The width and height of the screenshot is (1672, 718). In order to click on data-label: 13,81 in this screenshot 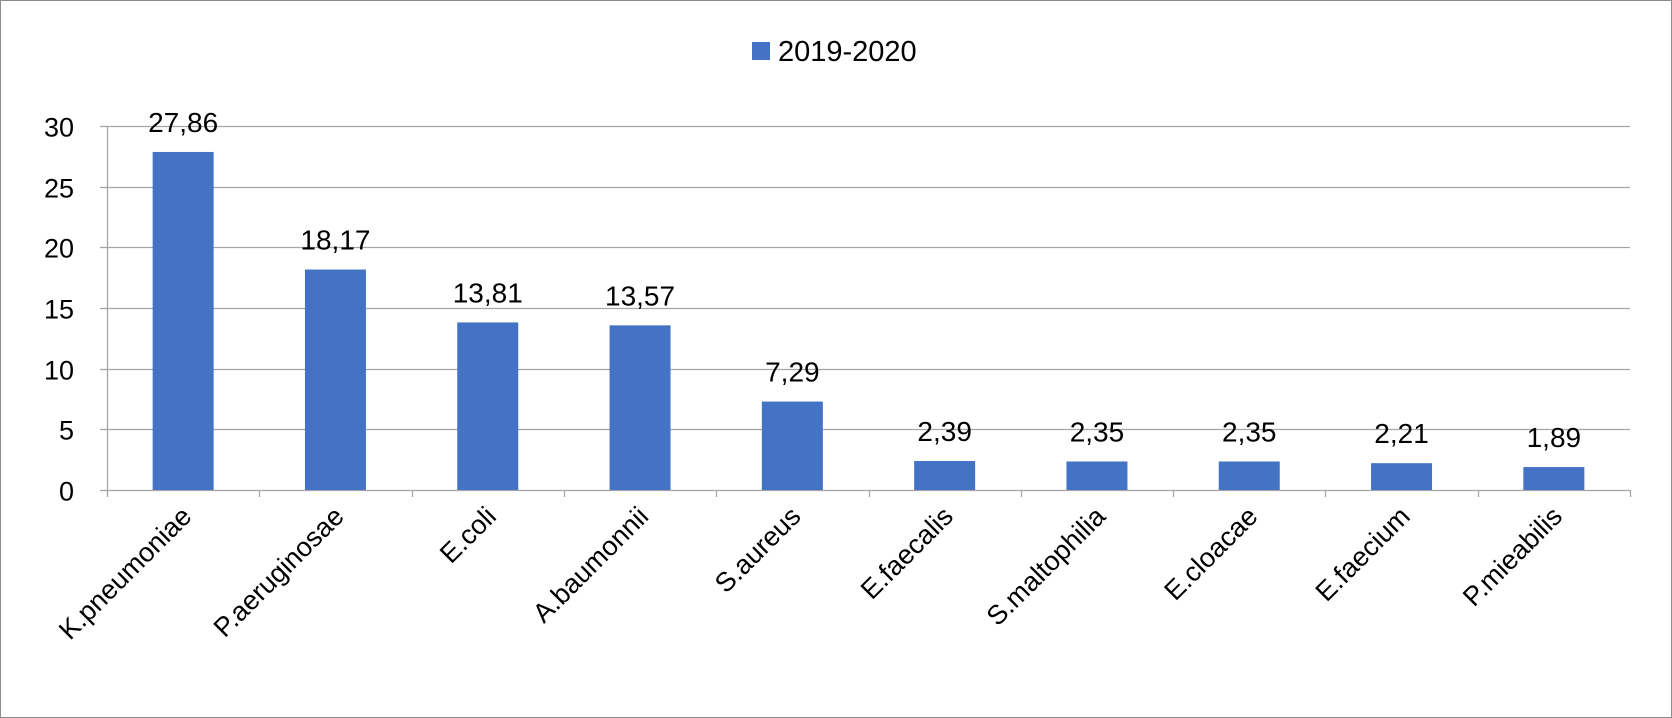, I will do `click(488, 292)`.